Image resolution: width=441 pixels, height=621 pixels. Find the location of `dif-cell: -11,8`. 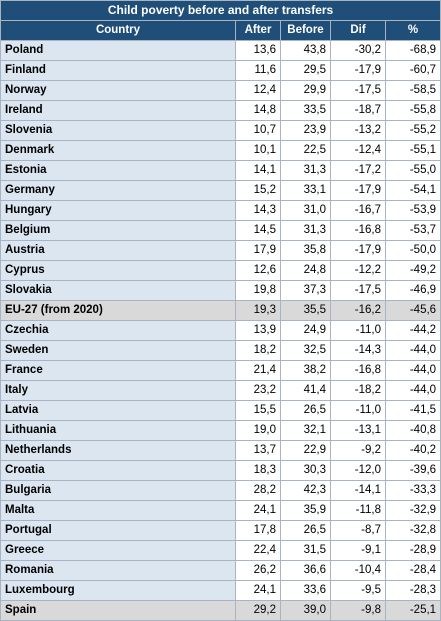

dif-cell: -11,8 is located at coordinates (358, 510).